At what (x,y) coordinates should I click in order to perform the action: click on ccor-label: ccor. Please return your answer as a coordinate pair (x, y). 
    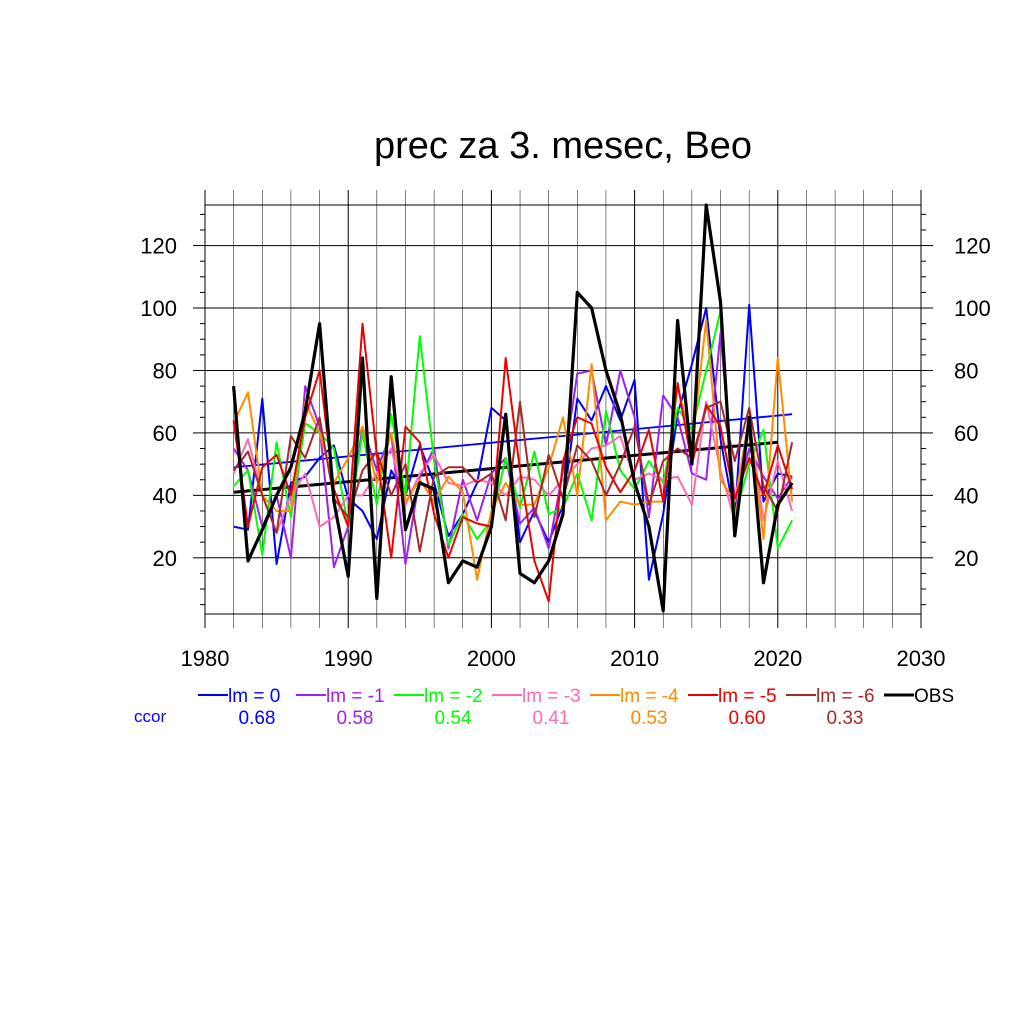
    Looking at the image, I should click on (150, 716).